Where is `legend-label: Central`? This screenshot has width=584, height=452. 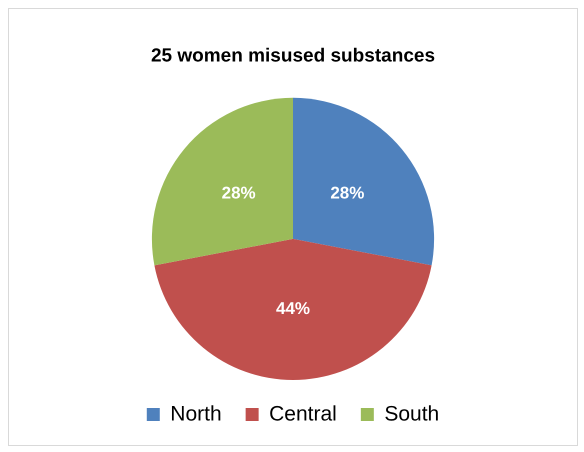 legend-label: Central is located at coordinates (303, 414).